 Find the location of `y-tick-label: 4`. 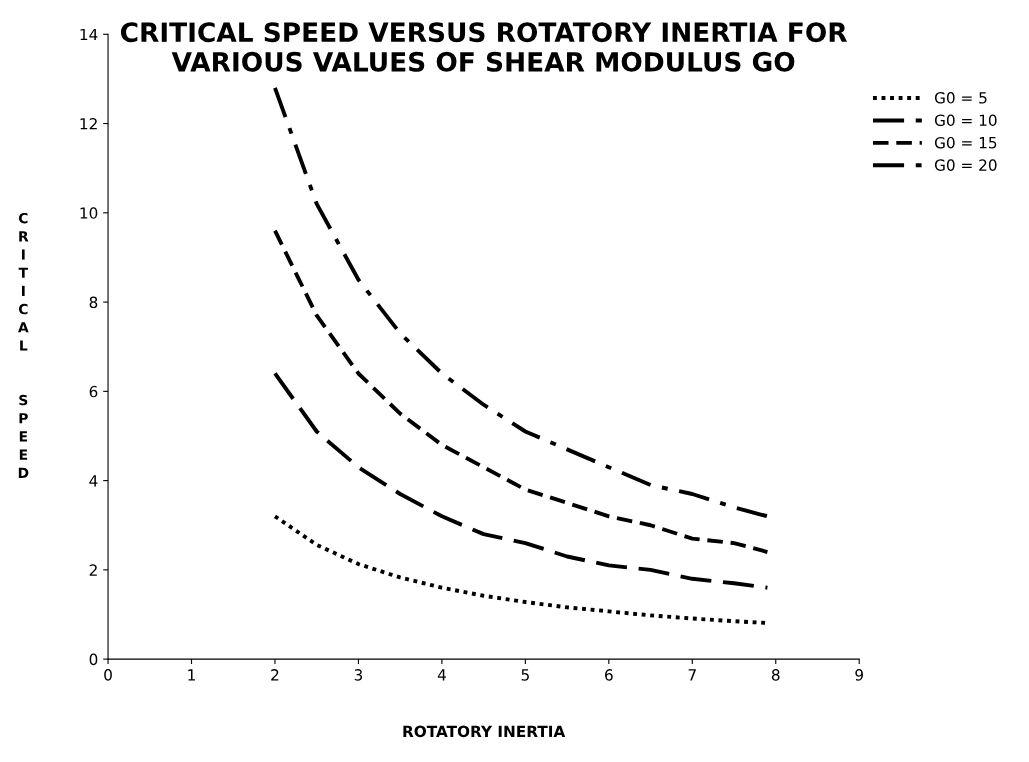

y-tick-label: 4 is located at coordinates (93, 481).